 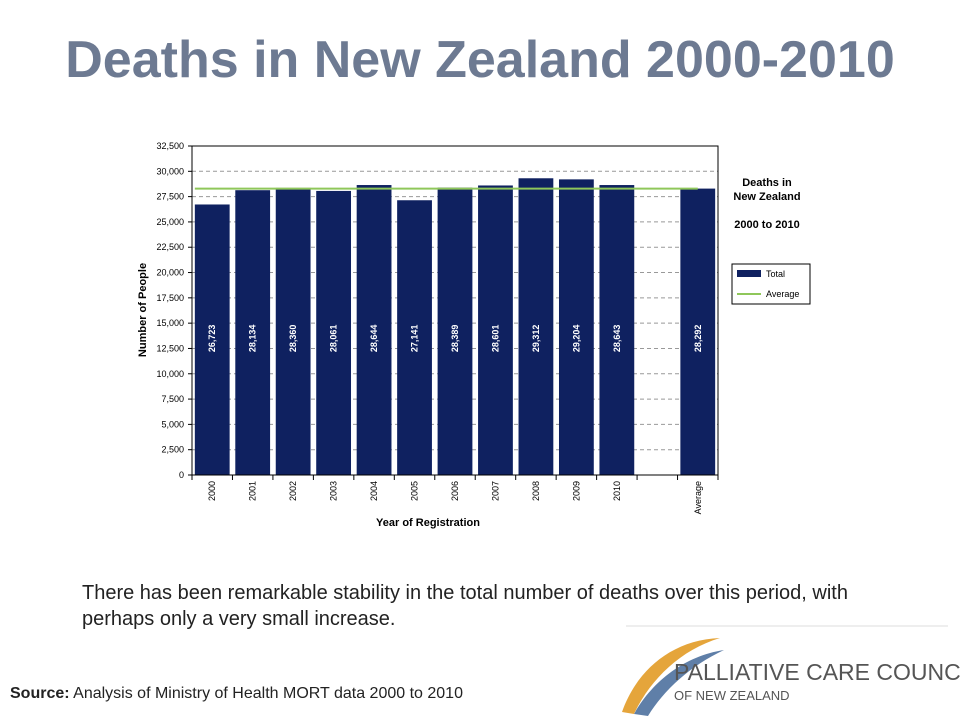 I want to click on palliative-care-council-logo: PALLIATIVE CARE COUNCIL OF NEW ZEALAND, so click(x=791, y=670).